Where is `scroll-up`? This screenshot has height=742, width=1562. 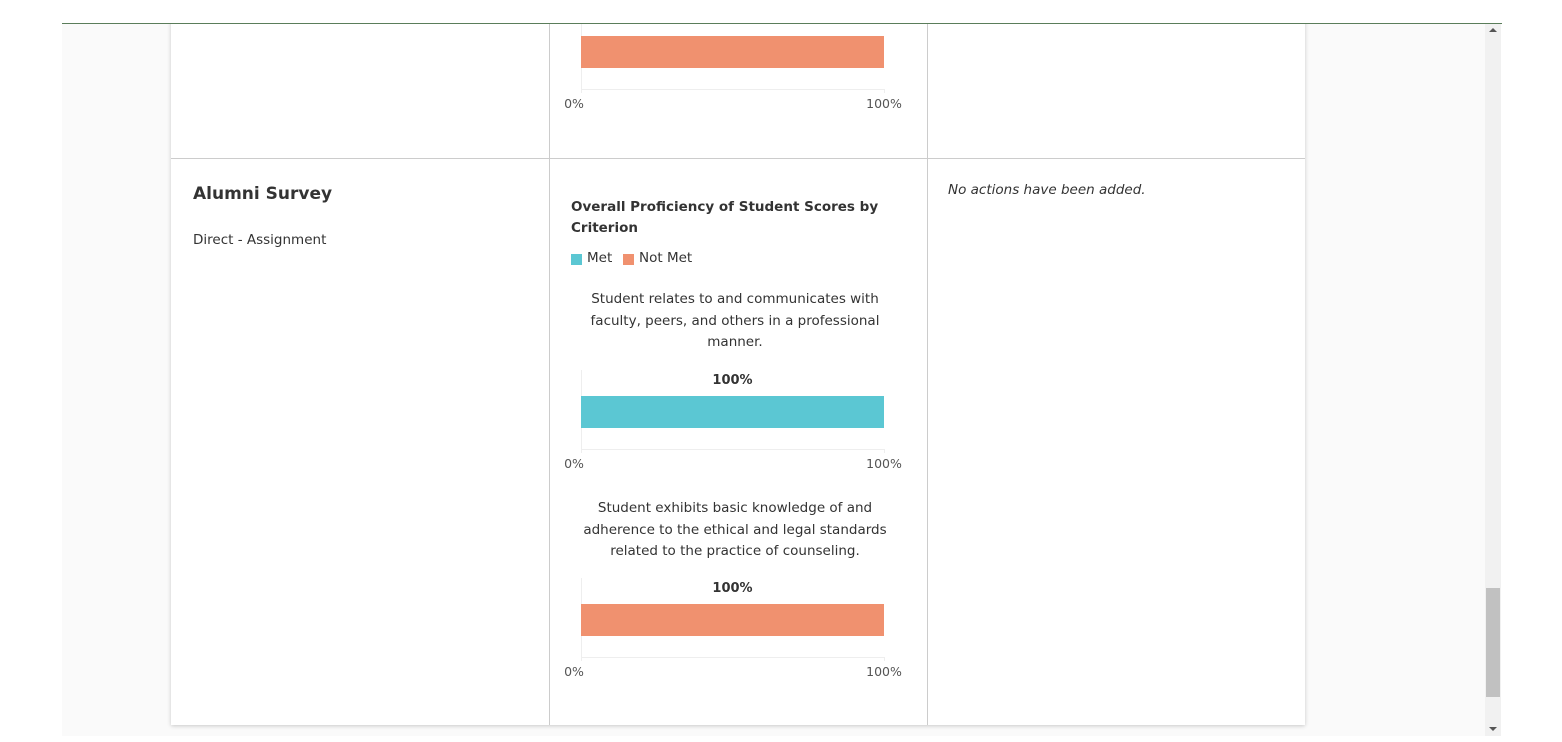
scroll-up is located at coordinates (1493, 30).